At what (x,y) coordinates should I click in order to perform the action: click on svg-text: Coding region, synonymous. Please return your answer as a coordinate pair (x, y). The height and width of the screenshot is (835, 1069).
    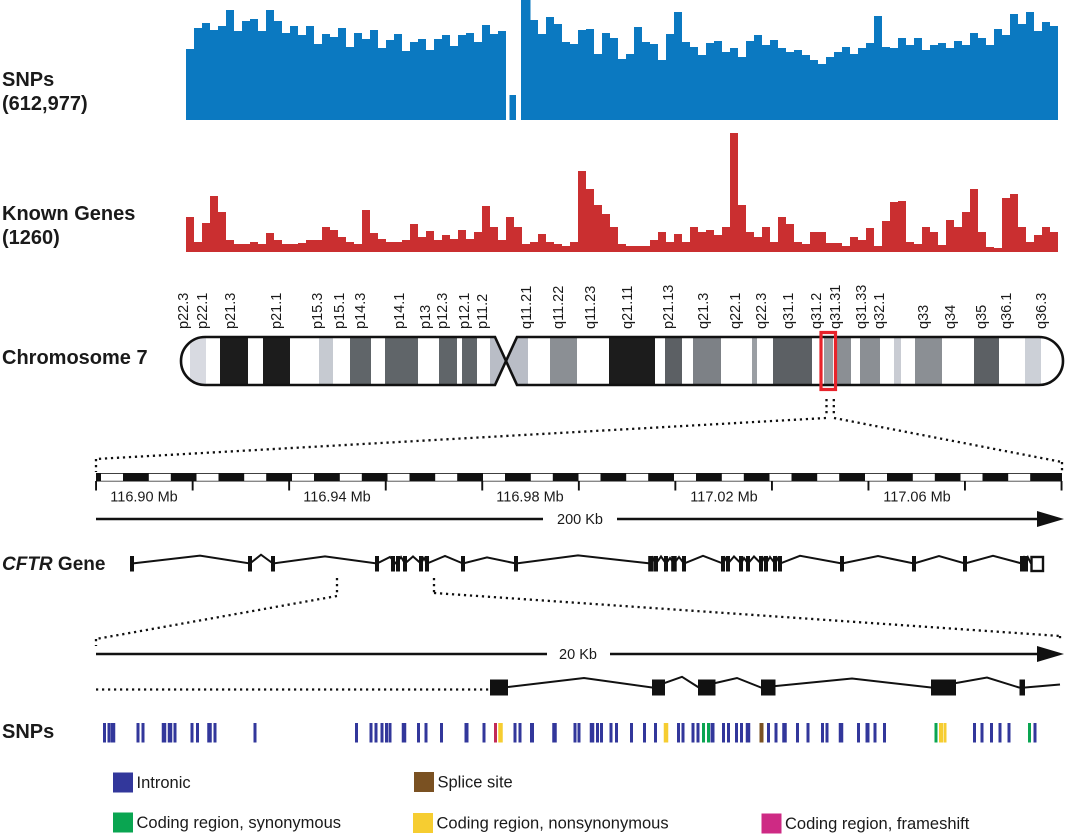
    Looking at the image, I should click on (239, 823).